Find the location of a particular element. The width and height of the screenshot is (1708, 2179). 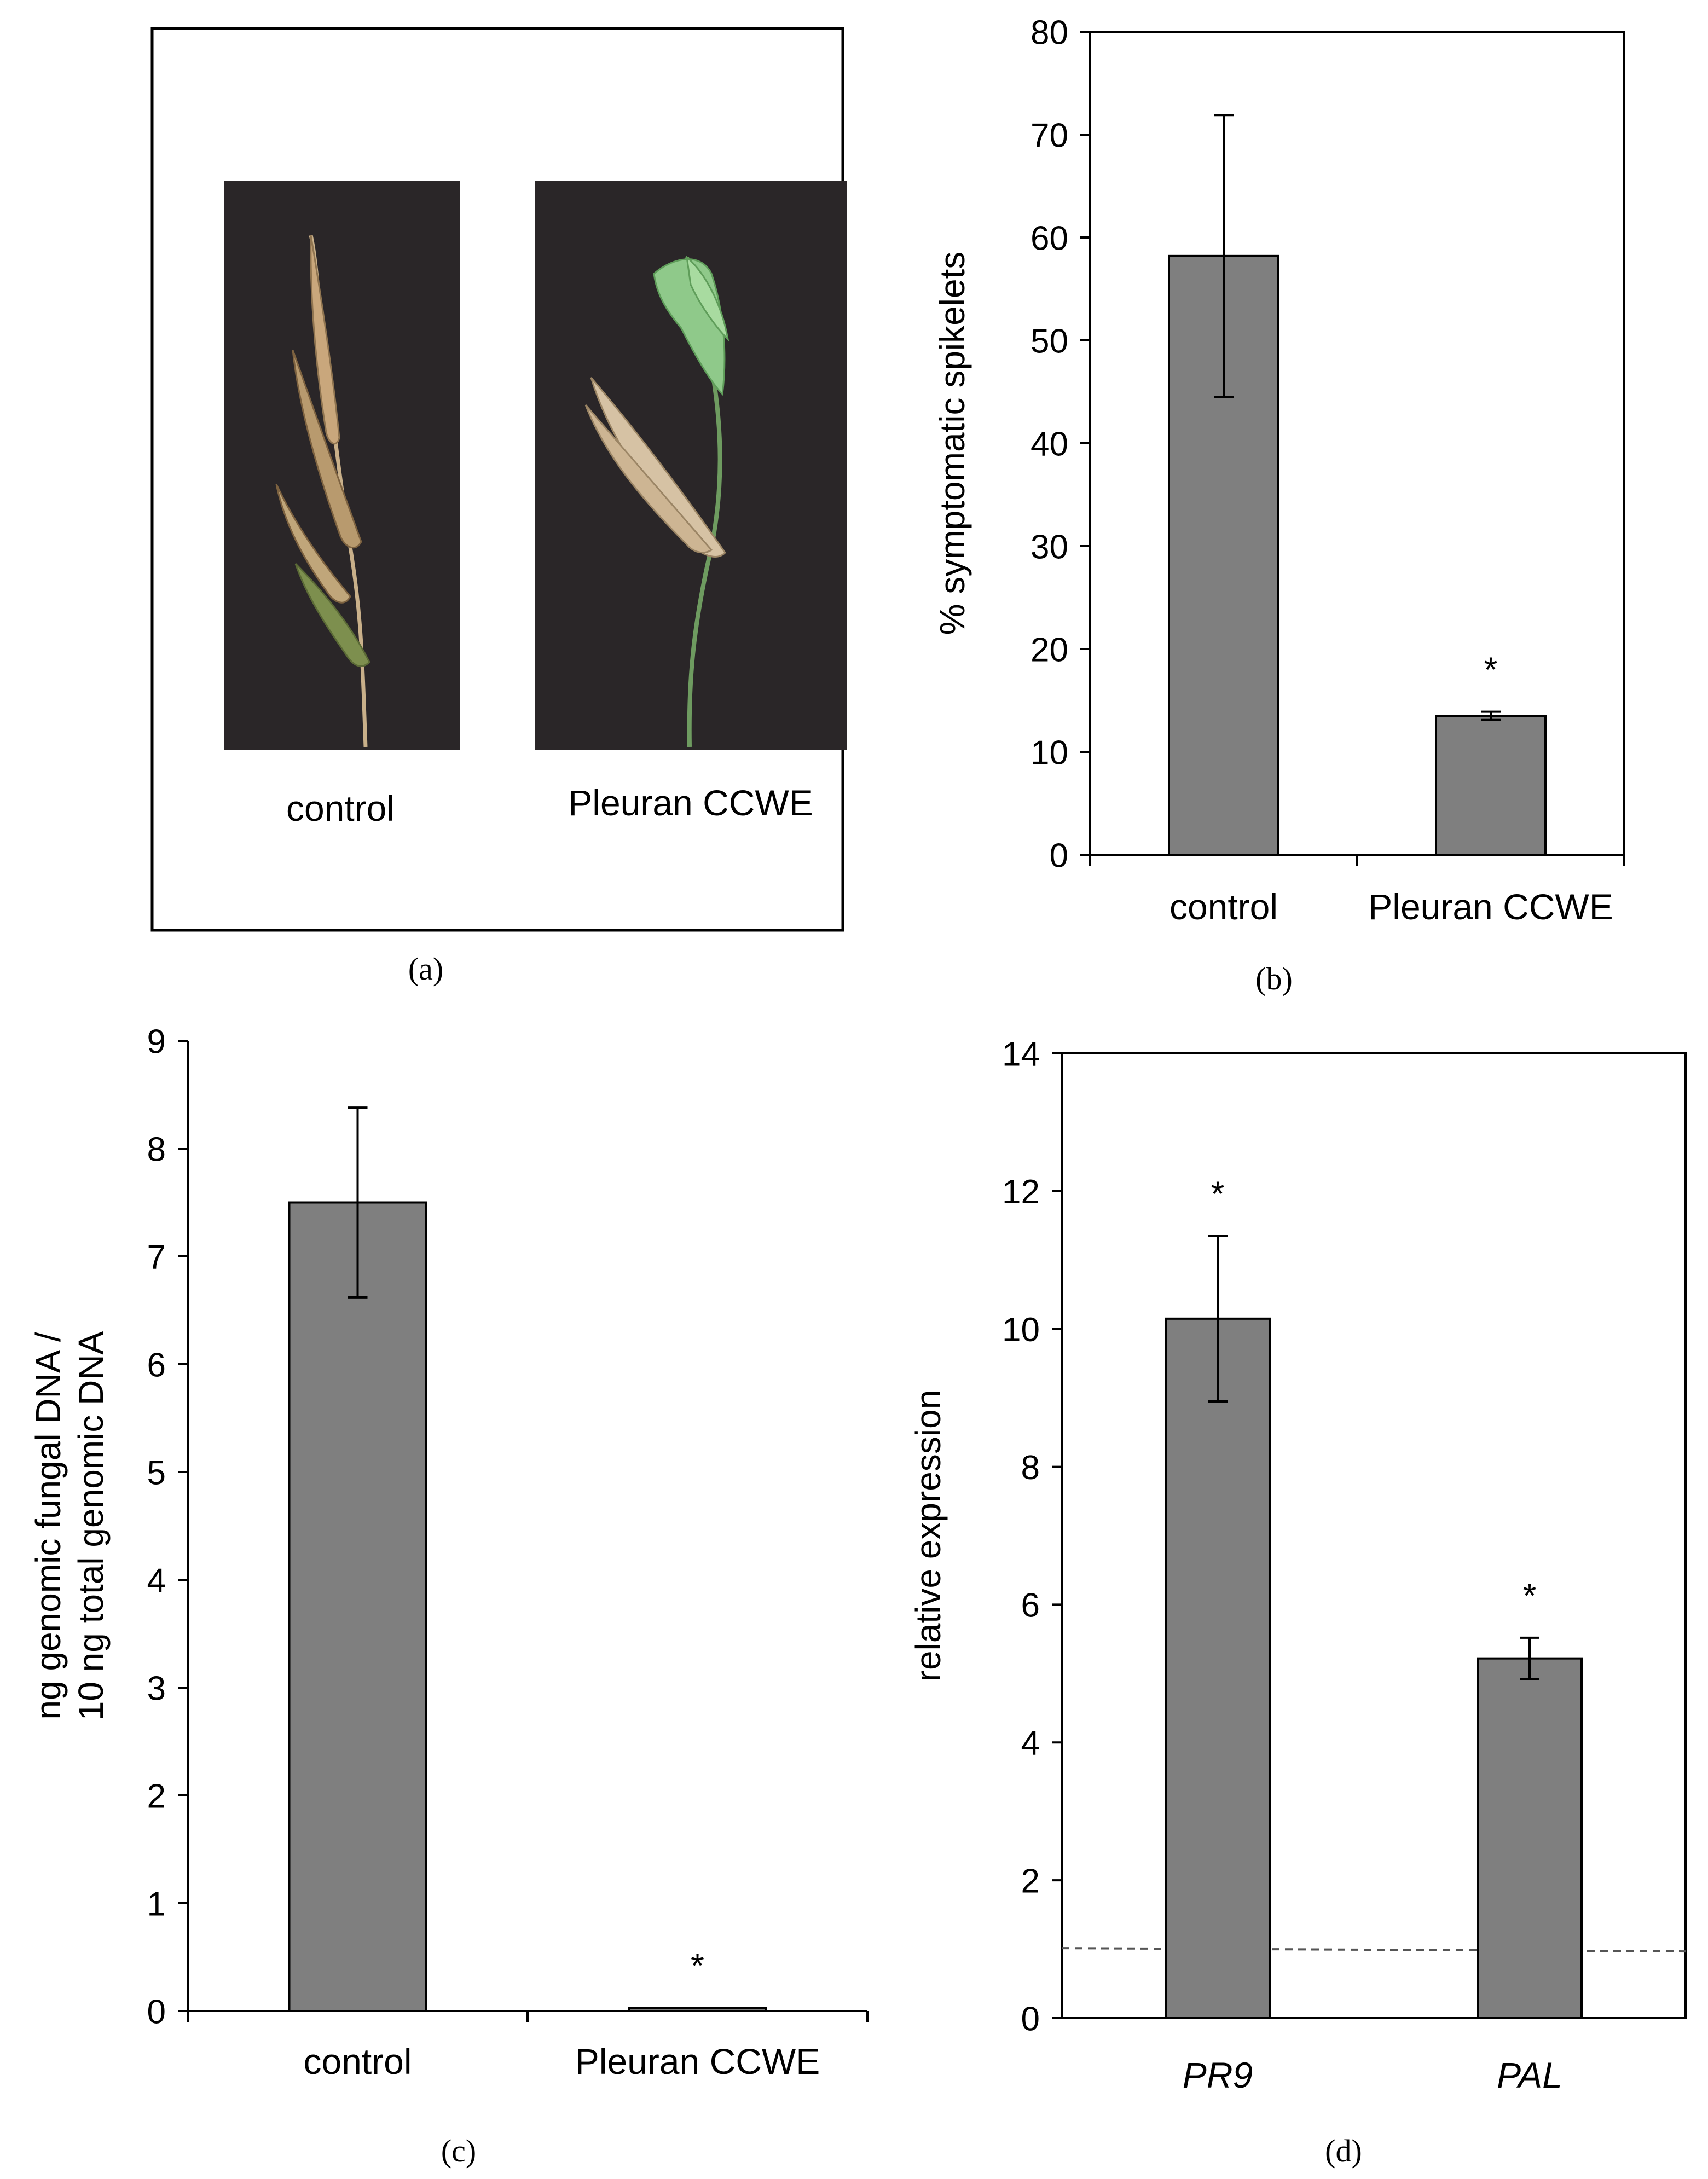

y-tick-label: 70 is located at coordinates (1049, 135).